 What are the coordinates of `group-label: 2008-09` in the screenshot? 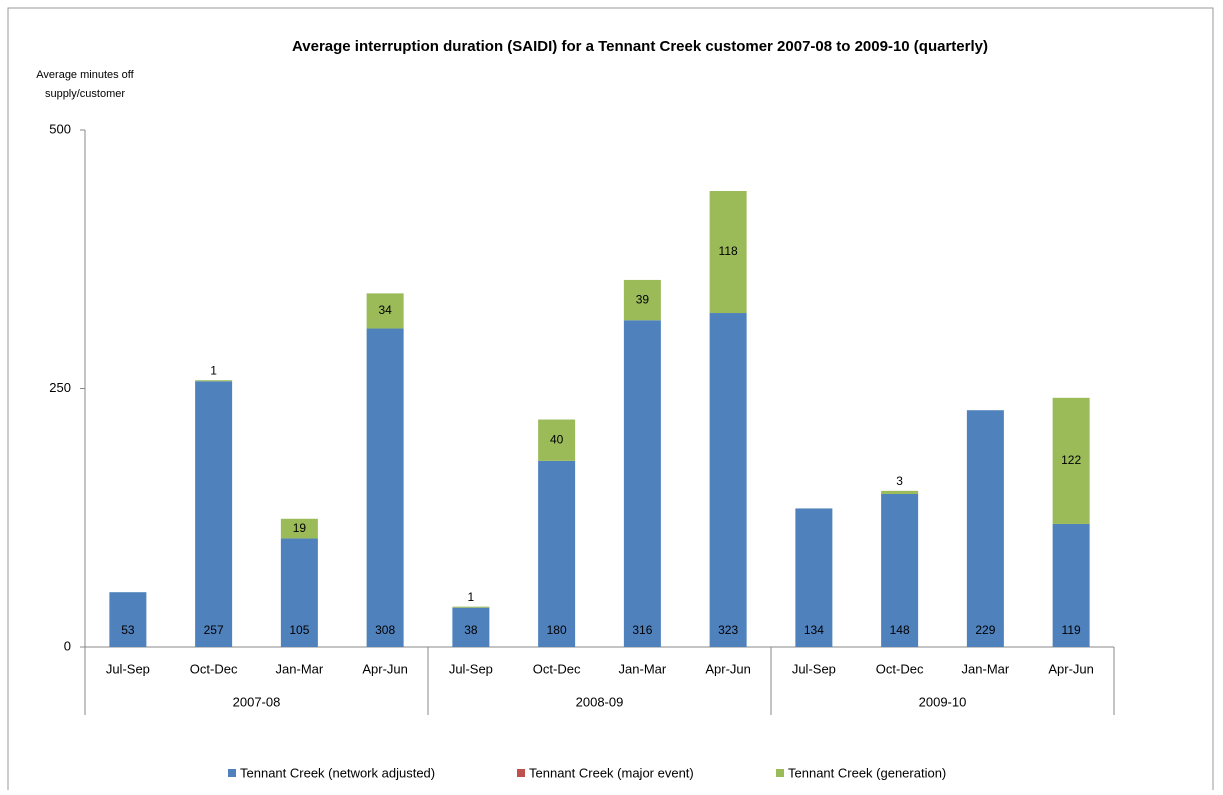 It's located at (600, 701).